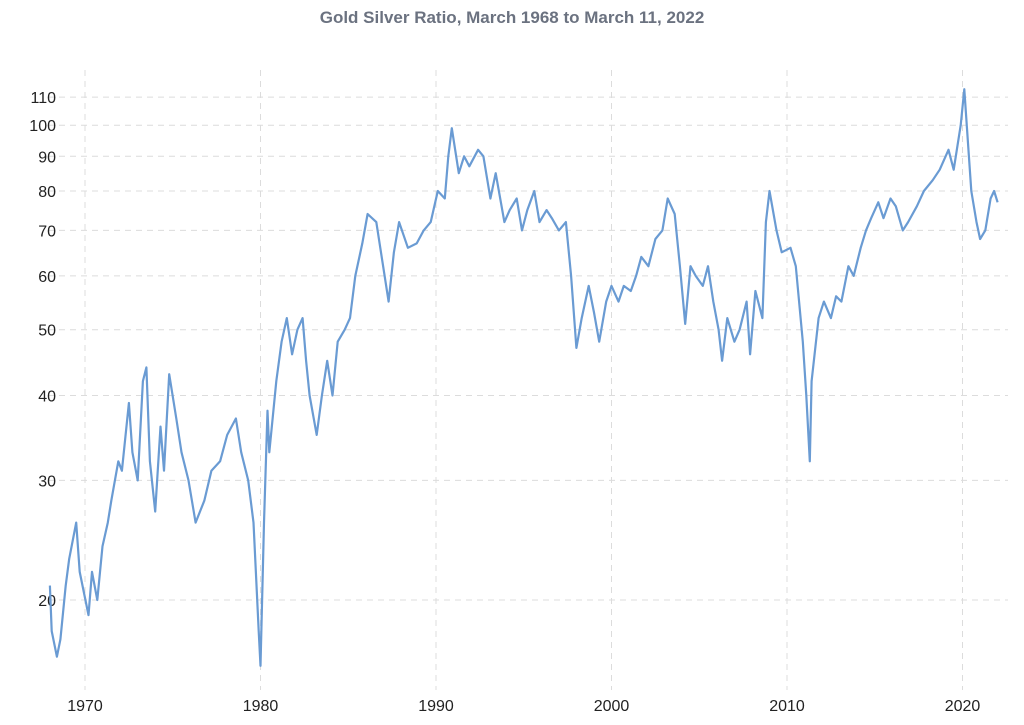  Describe the element at coordinates (42, 350) in the screenshot. I see `y-axis: 20 30 40 50 60 70 80 90 100 110` at that location.